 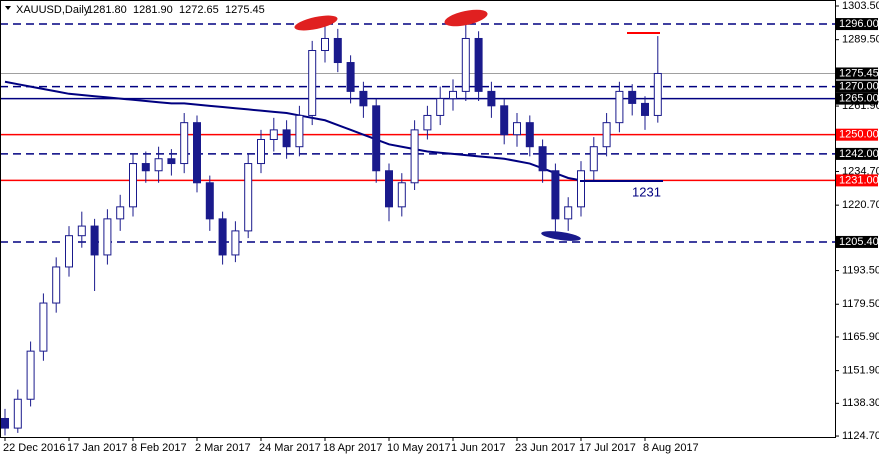 I want to click on x-tick-label: 8 Aug 2017, so click(x=671, y=448).